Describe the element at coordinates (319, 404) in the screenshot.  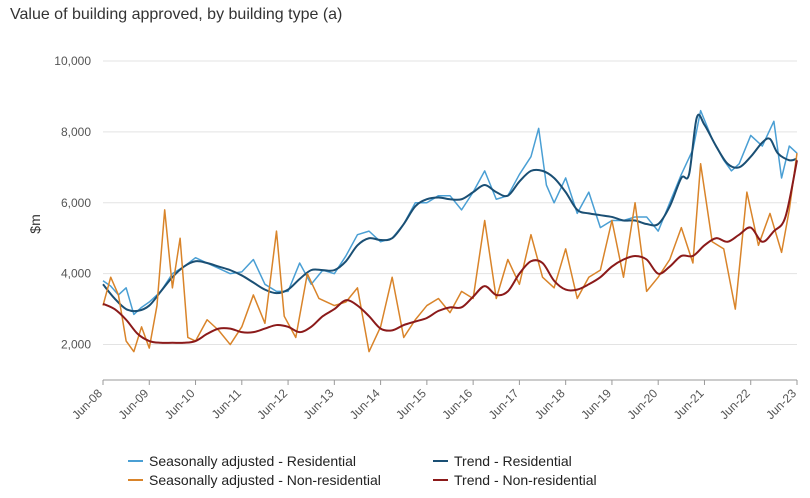
I see `x-tick-label: Jun-13` at that location.